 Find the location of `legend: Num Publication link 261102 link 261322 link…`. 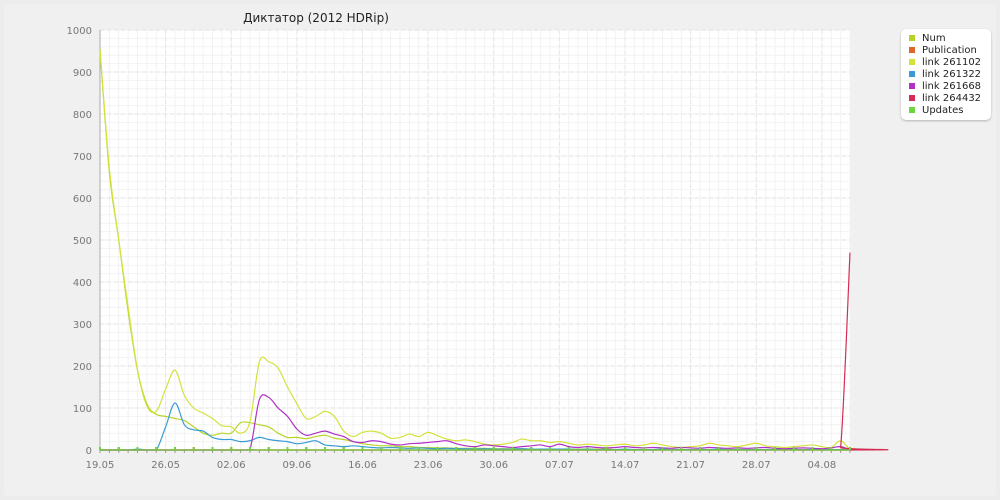

legend: Num Publication link 261102 link 261322 link… is located at coordinates (946, 74).